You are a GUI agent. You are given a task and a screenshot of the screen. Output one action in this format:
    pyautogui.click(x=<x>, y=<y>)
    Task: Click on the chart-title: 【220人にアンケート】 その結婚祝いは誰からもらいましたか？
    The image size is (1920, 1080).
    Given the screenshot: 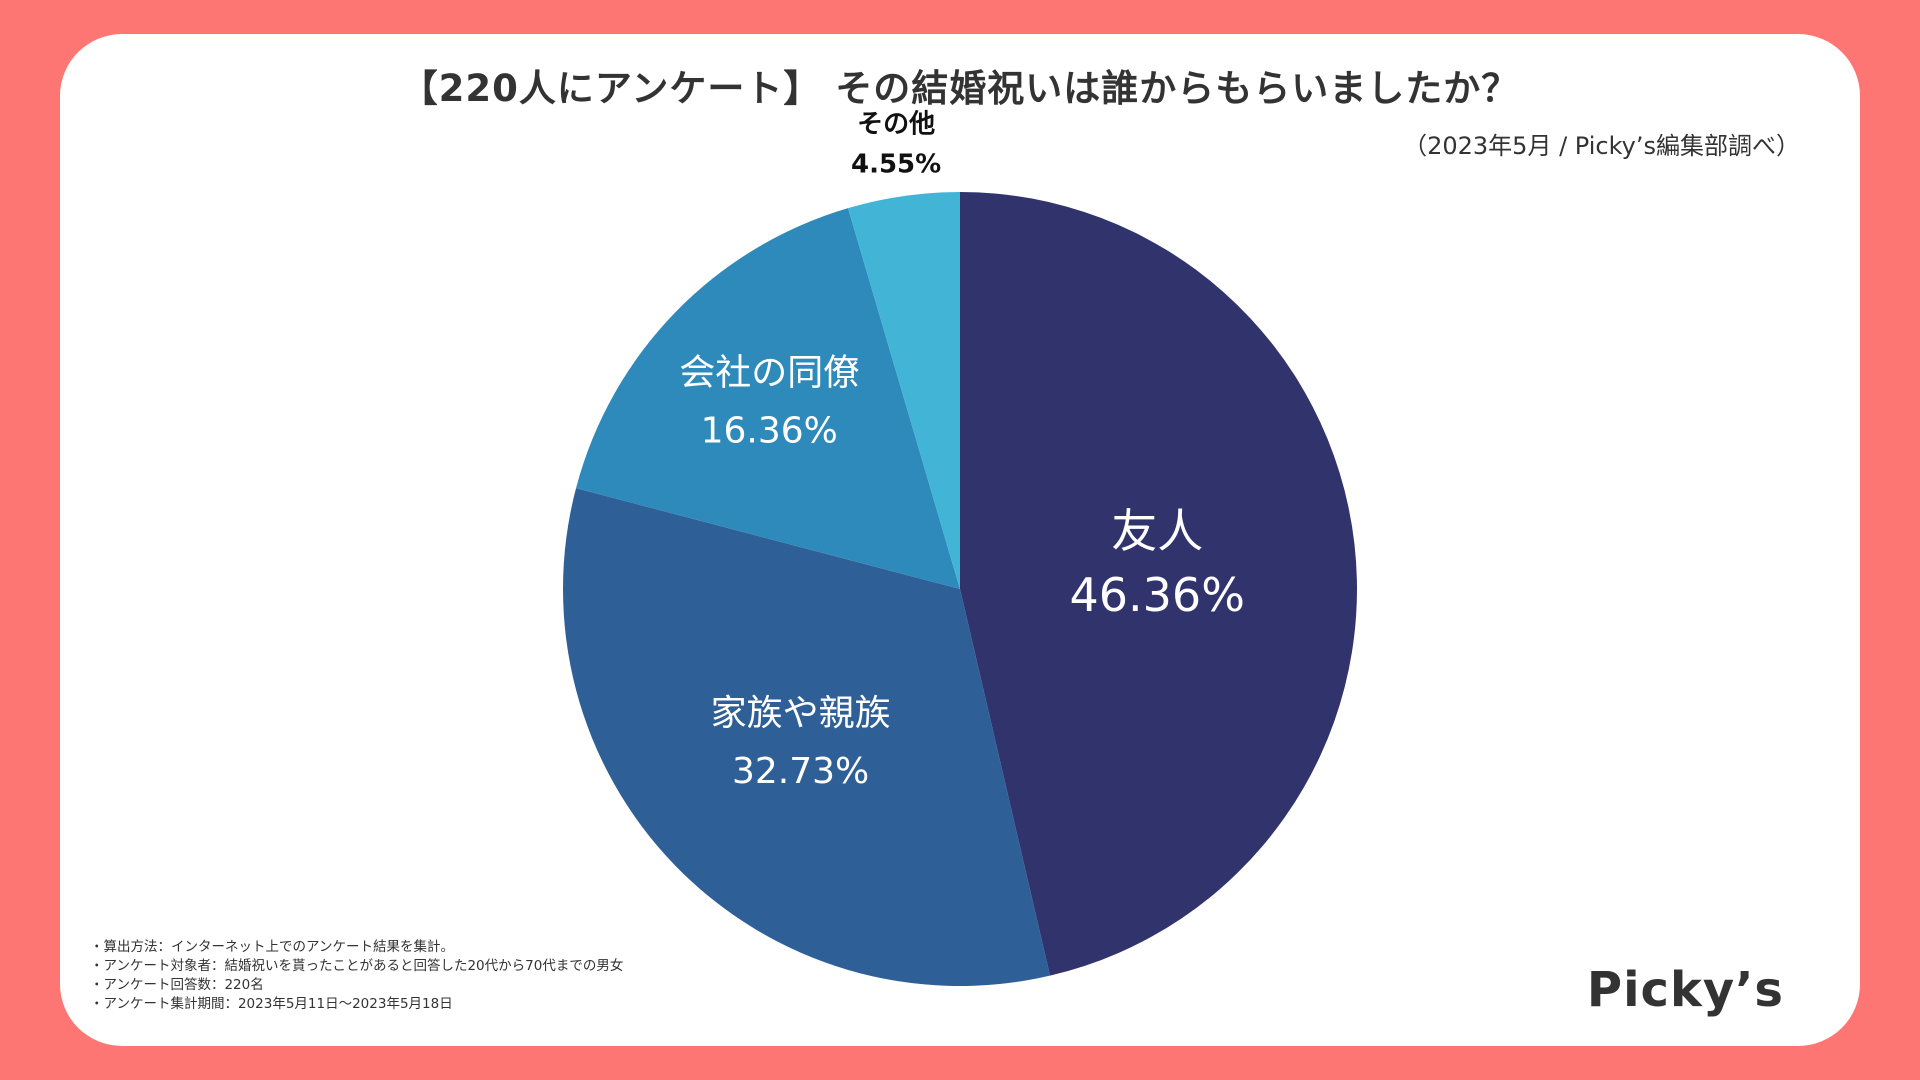 What is the action you would take?
    pyautogui.click(x=960, y=88)
    